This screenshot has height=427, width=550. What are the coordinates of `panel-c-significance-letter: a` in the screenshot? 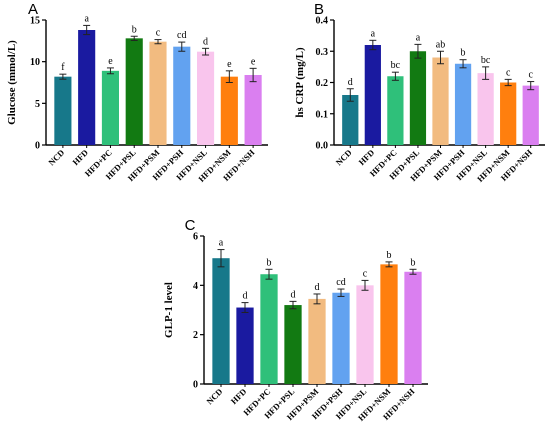 It's located at (221, 243).